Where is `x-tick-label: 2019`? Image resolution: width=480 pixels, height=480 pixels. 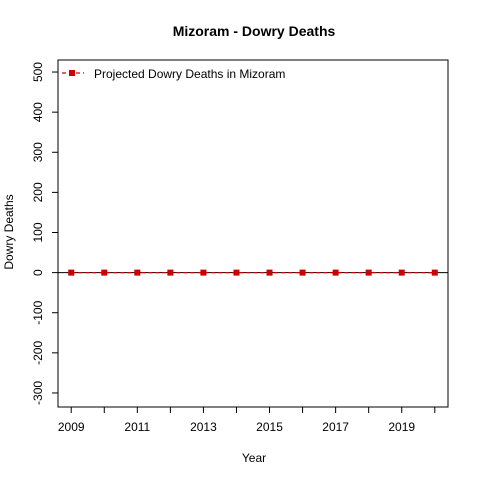 x-tick-label: 2019 is located at coordinates (401, 427).